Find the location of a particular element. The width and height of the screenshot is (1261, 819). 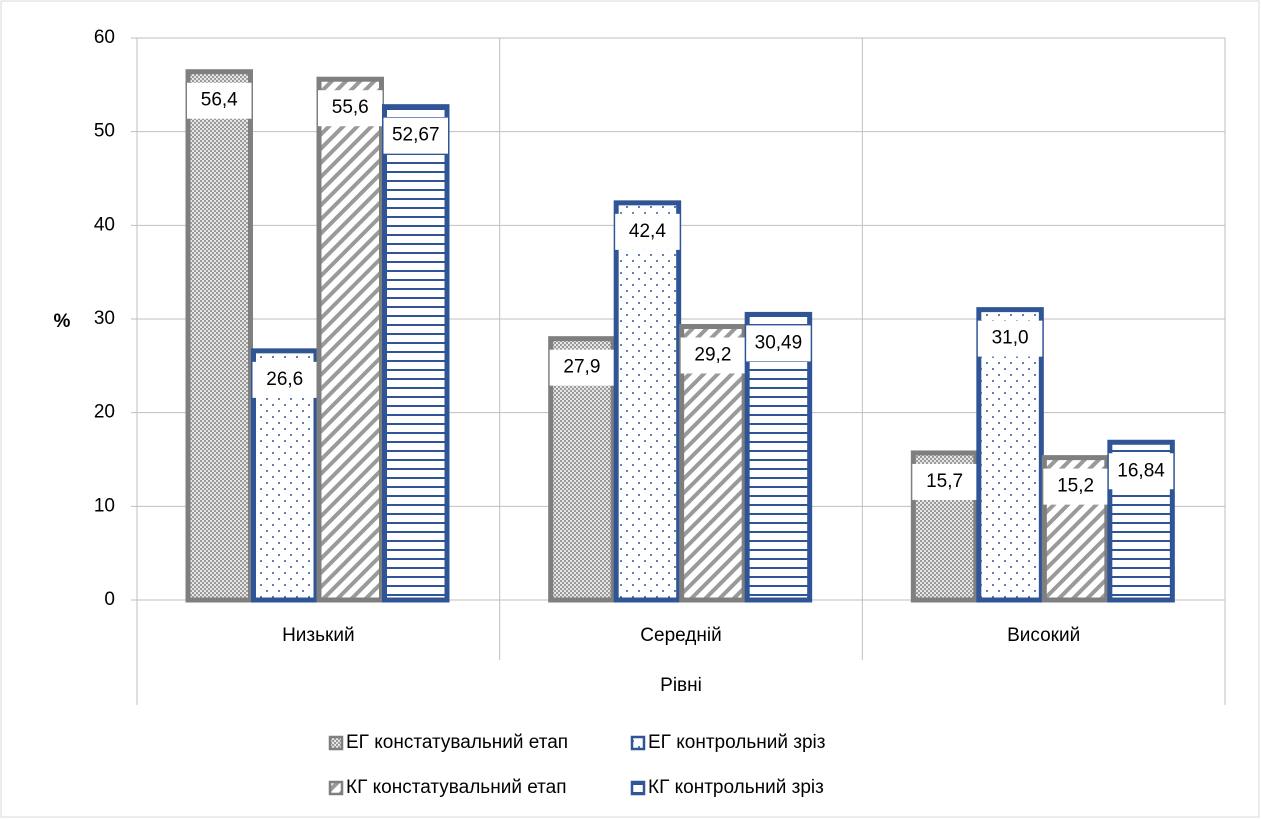

legend-label: КГ контрольний зріз is located at coordinates (736, 787).